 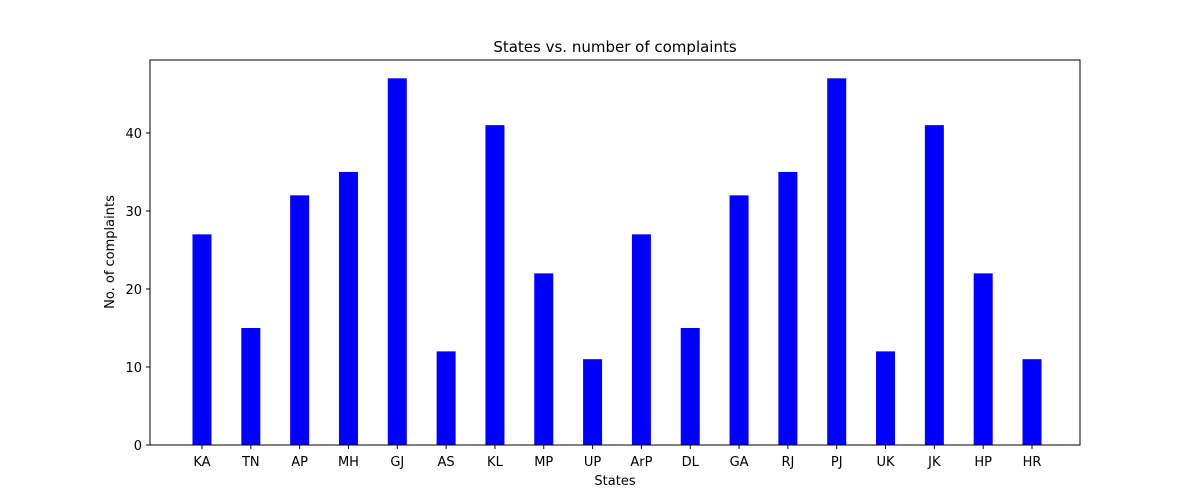 I want to click on y-tick-label: 20, so click(x=133, y=290).